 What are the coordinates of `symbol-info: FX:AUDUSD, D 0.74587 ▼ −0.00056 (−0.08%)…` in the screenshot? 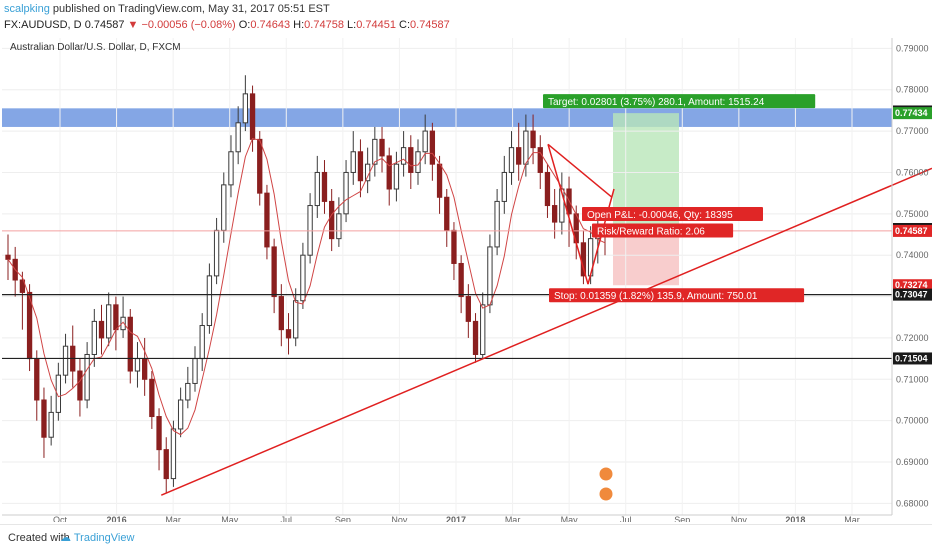 It's located at (227, 25).